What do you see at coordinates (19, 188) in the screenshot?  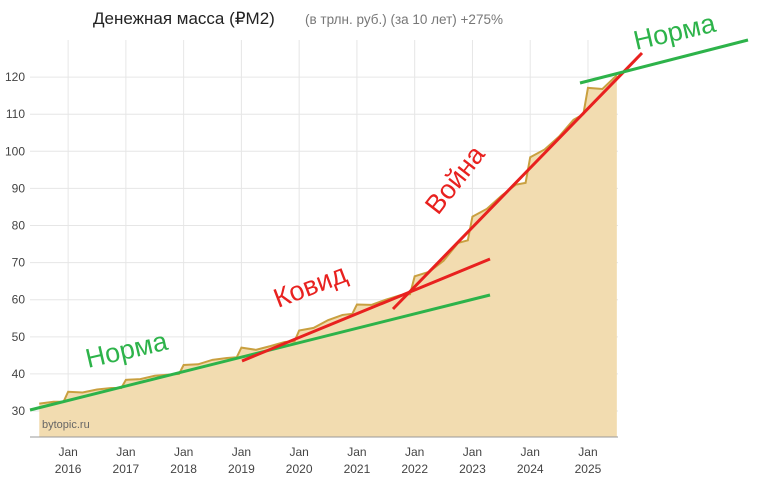 I see `y-tick-label: 90` at bounding box center [19, 188].